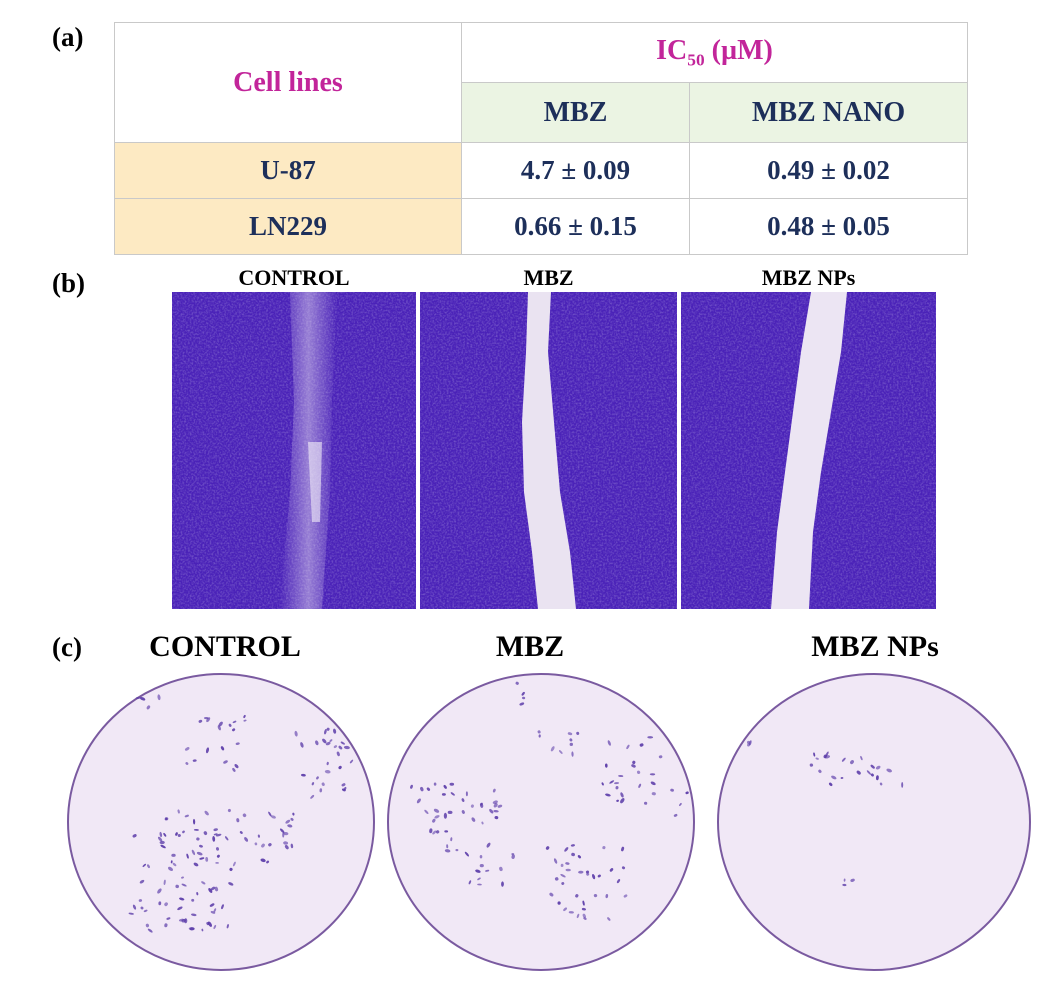  What do you see at coordinates (873, 822) in the screenshot?
I see `transwell-image-mbz-nps` at bounding box center [873, 822].